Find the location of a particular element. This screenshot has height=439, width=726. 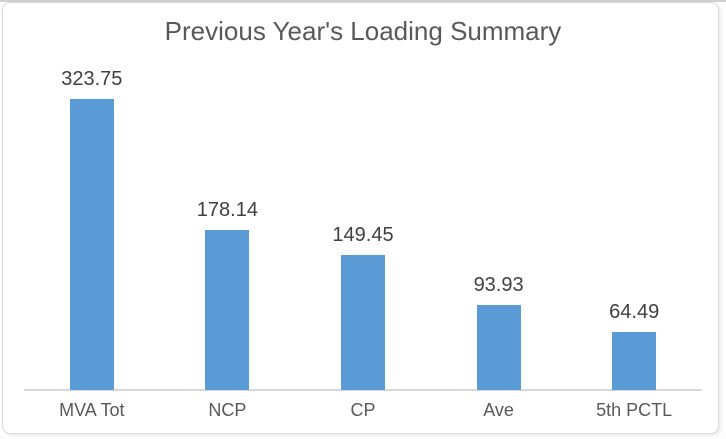

bar-value-label: 93.93 is located at coordinates (498, 285).